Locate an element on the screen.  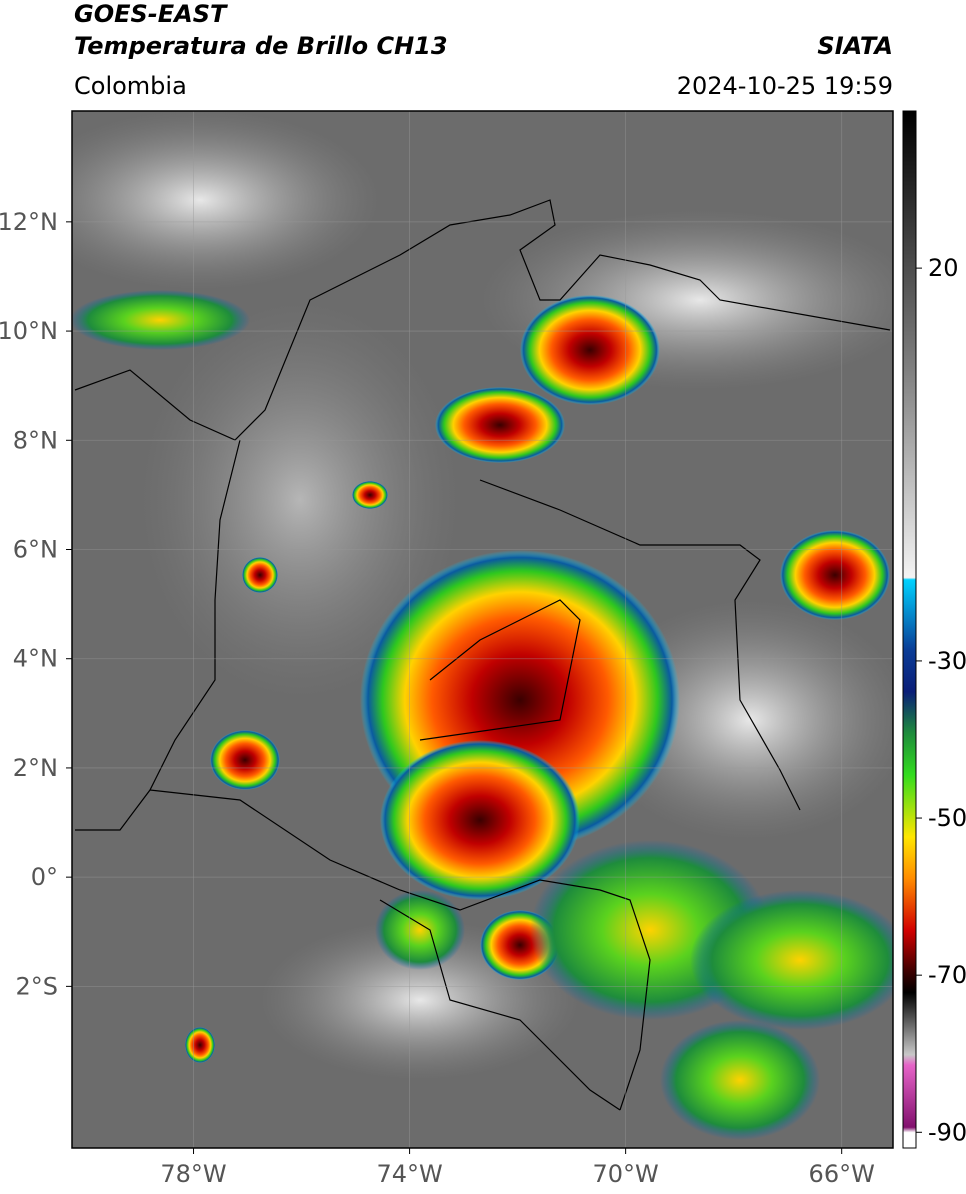
x-tick-label: 78°W is located at coordinates (193, 1174).